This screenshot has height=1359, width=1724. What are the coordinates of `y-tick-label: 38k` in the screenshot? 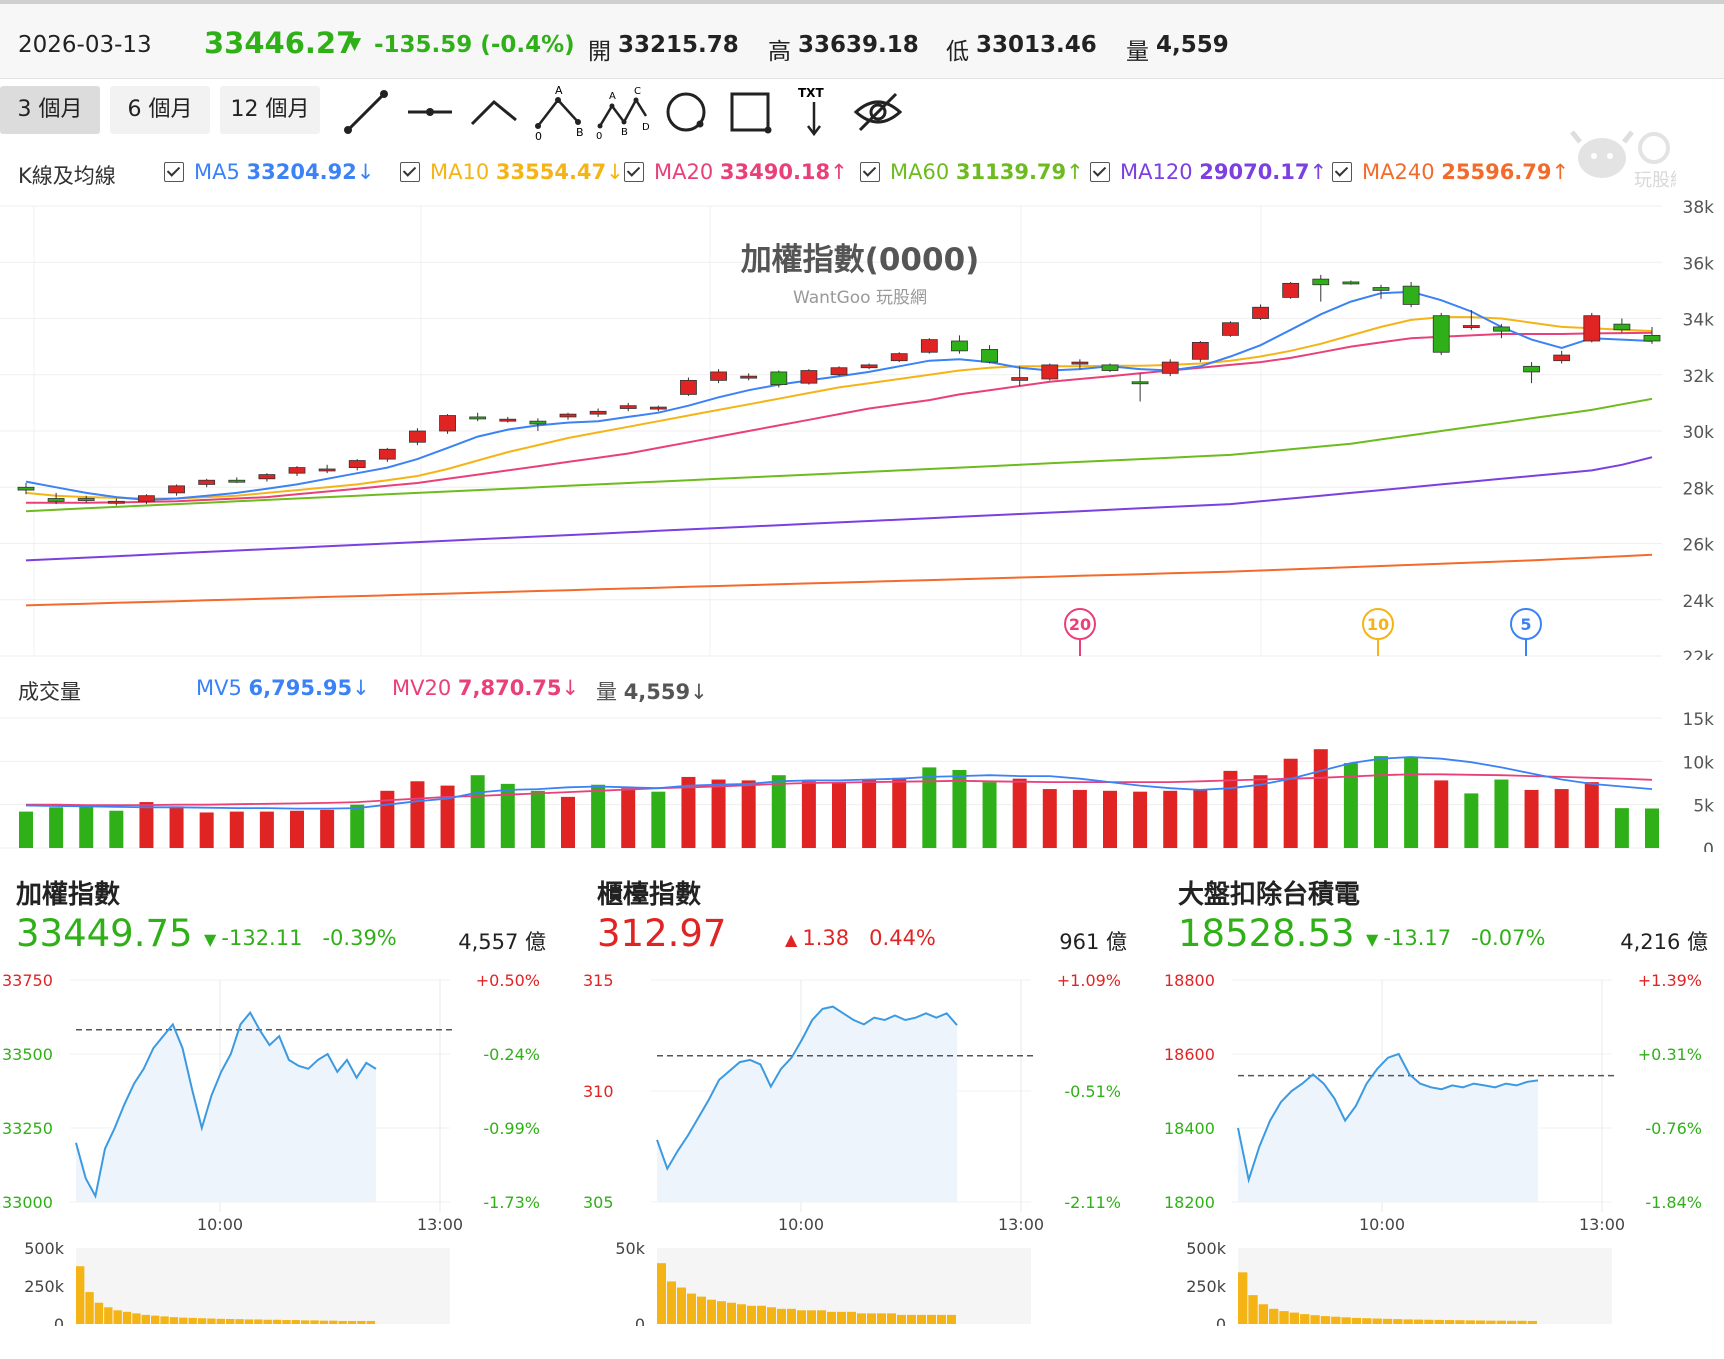 It's located at (1699, 209).